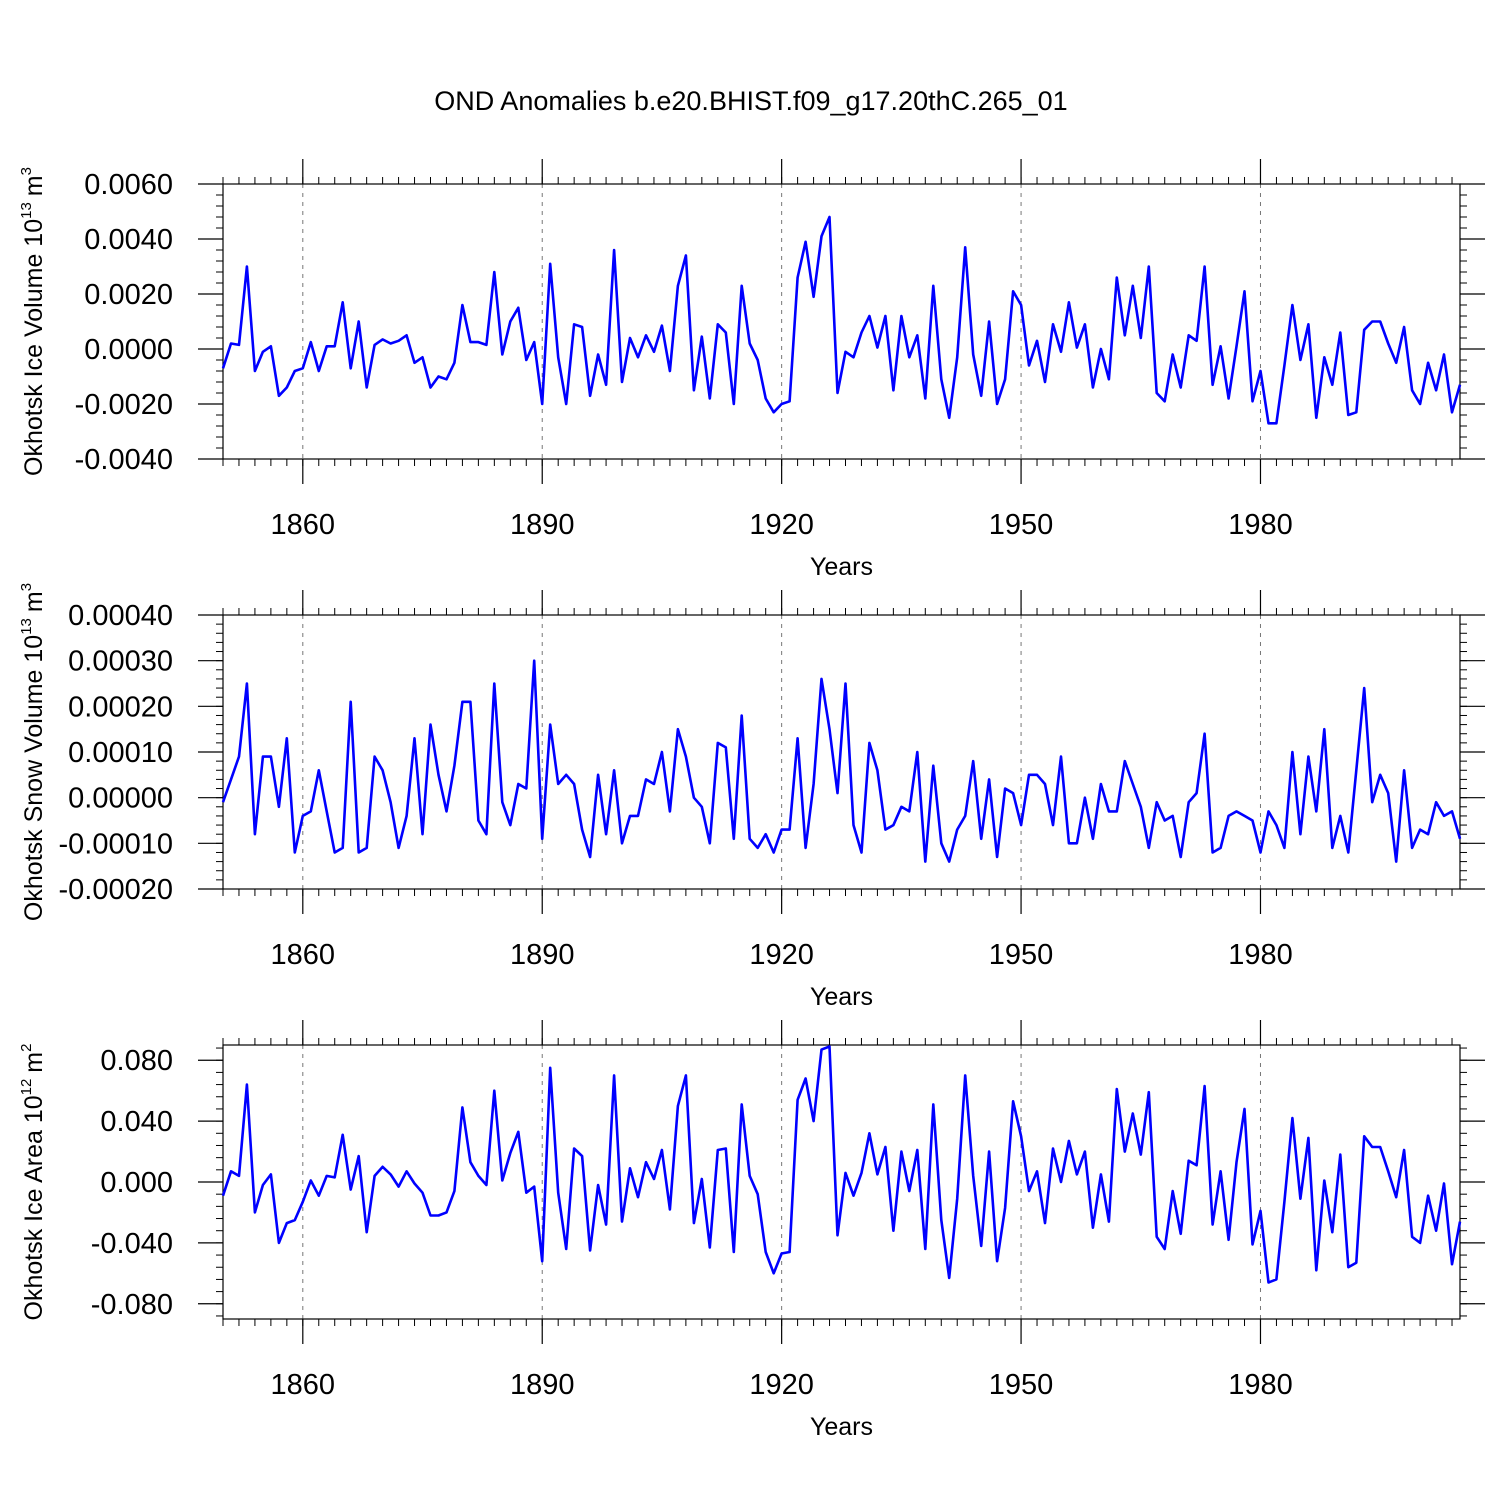 The width and height of the screenshot is (1500, 1500). What do you see at coordinates (128, 185) in the screenshot?
I see `y-tick-label: 0.0060` at bounding box center [128, 185].